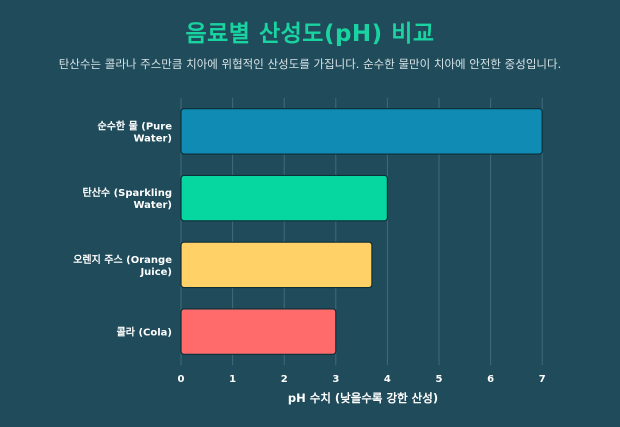  I want to click on x-axis-label: pH 수치 (낮을수록 강한 산성), so click(363, 398).